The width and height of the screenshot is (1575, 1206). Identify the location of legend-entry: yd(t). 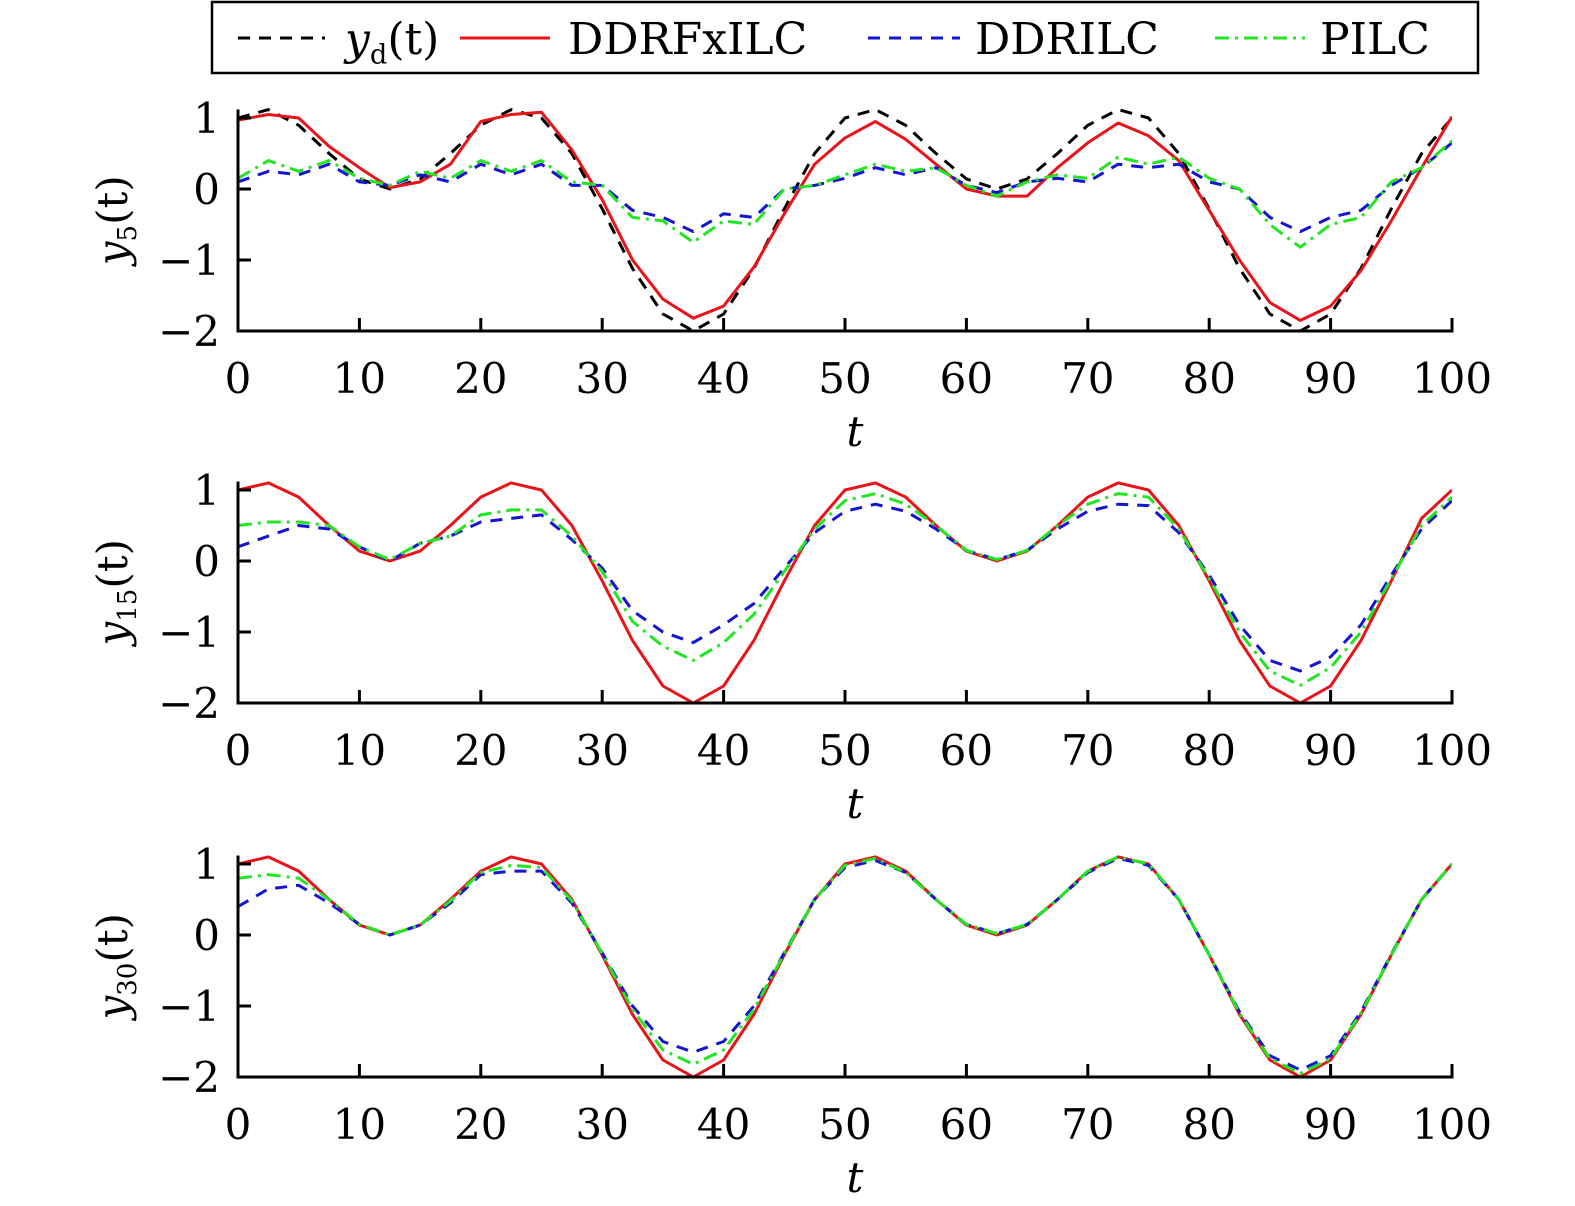
(338, 42).